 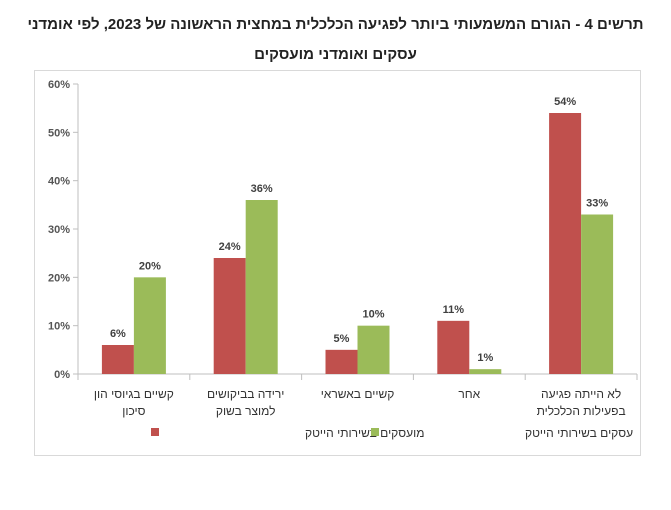 I want to click on y-tick-label: 10%, so click(x=59, y=327).